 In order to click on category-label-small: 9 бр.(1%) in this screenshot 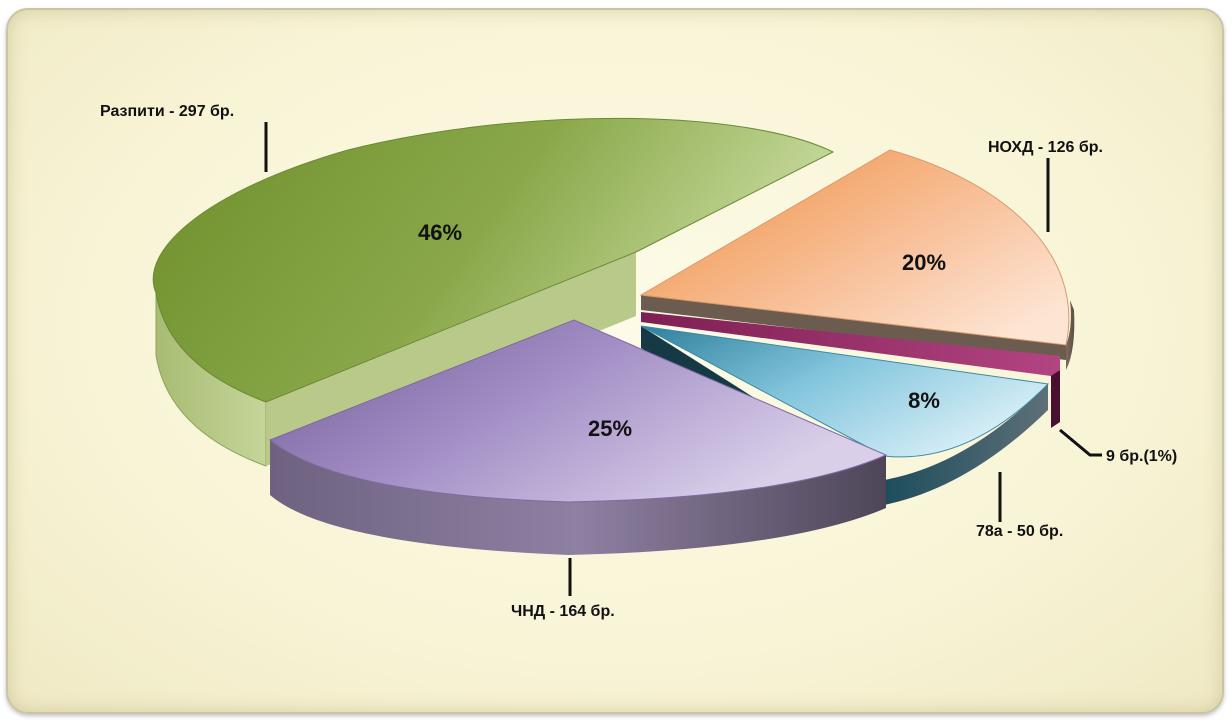, I will do `click(1141, 456)`.